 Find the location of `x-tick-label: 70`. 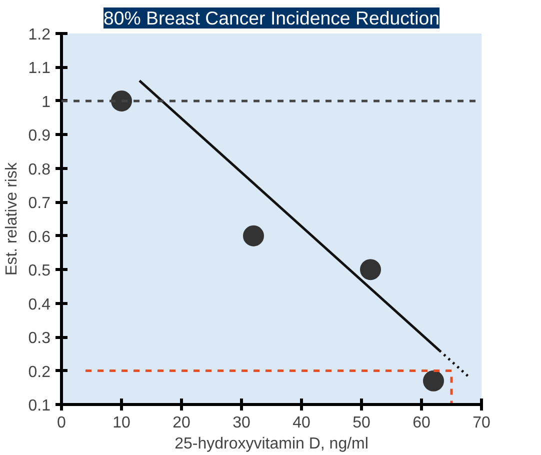

x-tick-label: 70 is located at coordinates (481, 423).